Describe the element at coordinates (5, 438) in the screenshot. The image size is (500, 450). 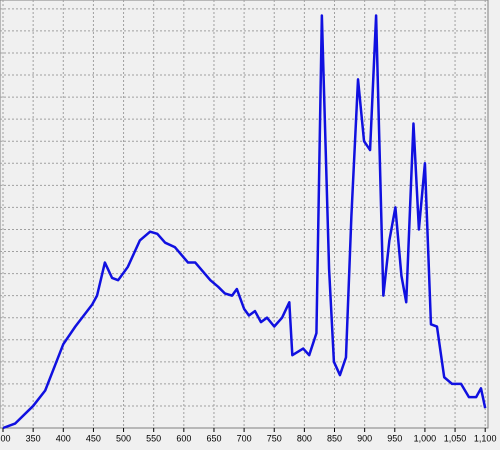
I see `x-tick-label: 300` at that location.